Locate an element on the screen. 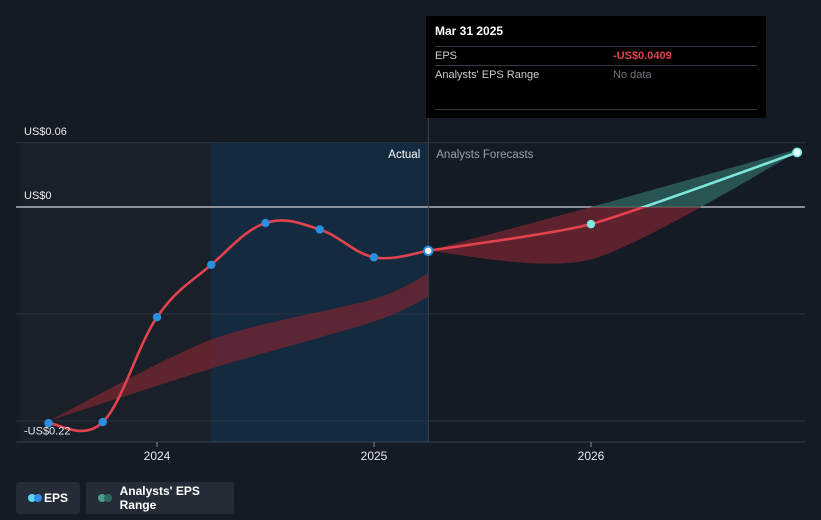 Image resolution: width=821 pixels, height=520 pixels. tooltip-row-range: Analysts' EPS Range No data is located at coordinates (596, 75).